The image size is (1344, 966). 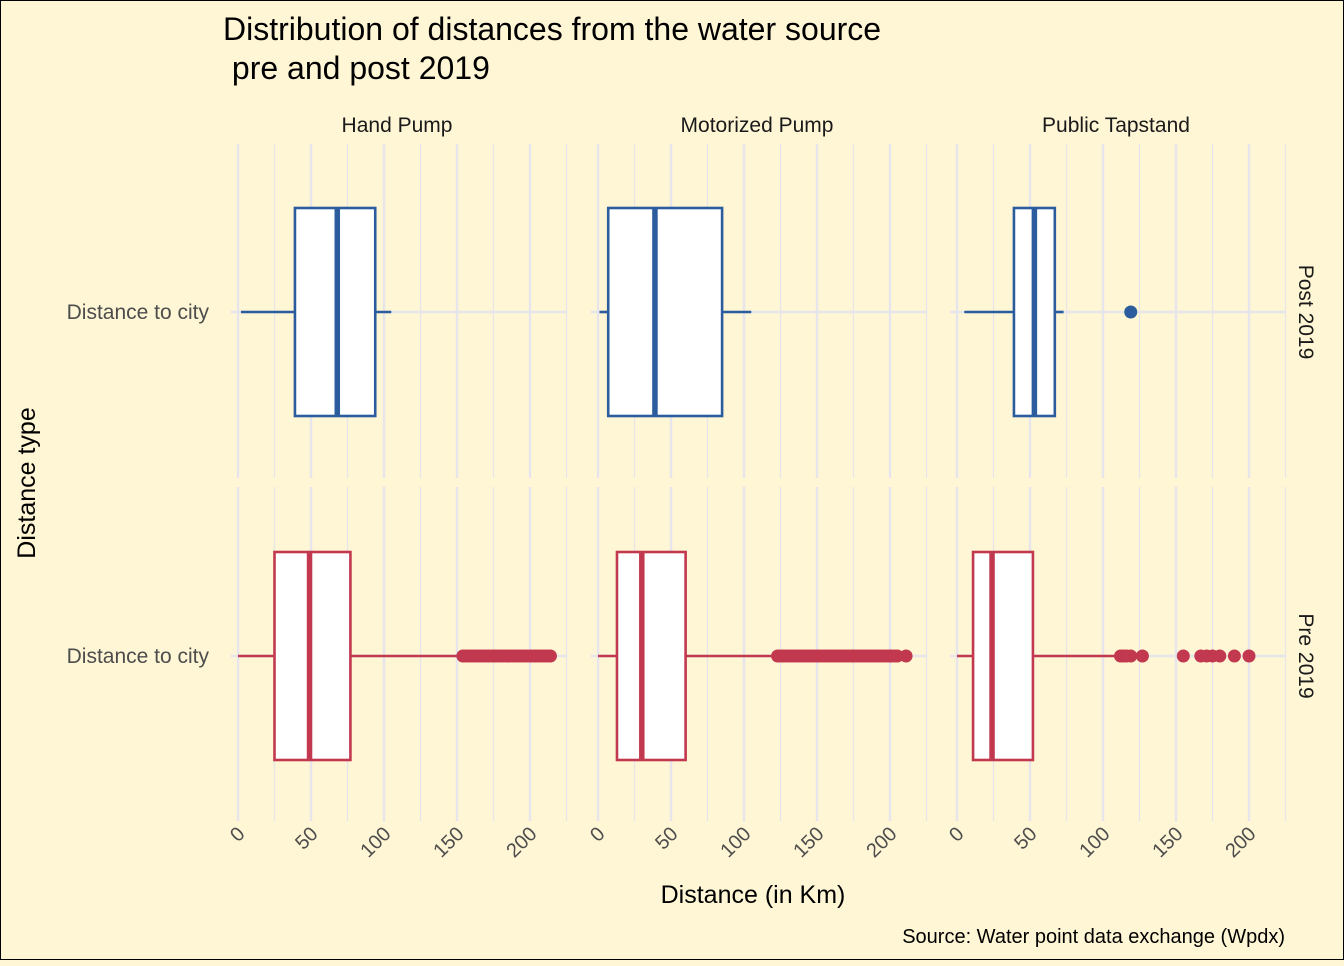 I want to click on strip-label-public-tapstand: Public Tapstand, so click(x=1116, y=125).